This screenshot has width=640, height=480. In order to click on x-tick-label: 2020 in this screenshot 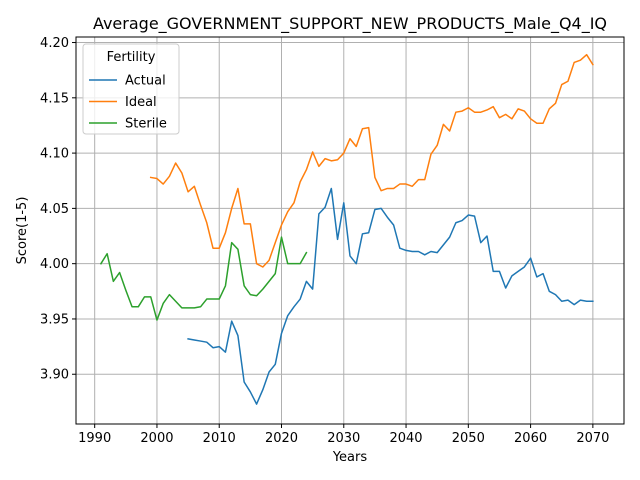, I will do `click(281, 438)`.